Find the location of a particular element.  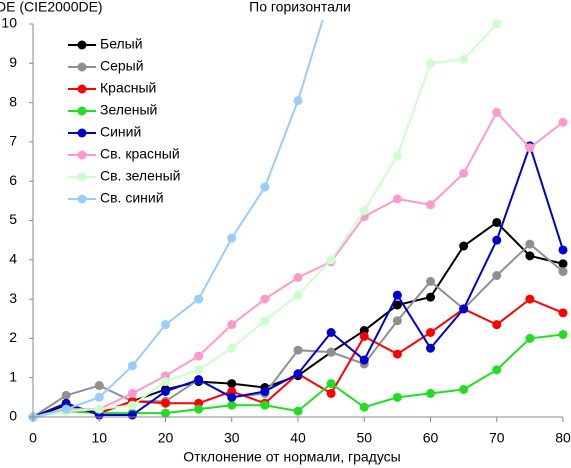

y-tick-label: 4 is located at coordinates (13, 259).